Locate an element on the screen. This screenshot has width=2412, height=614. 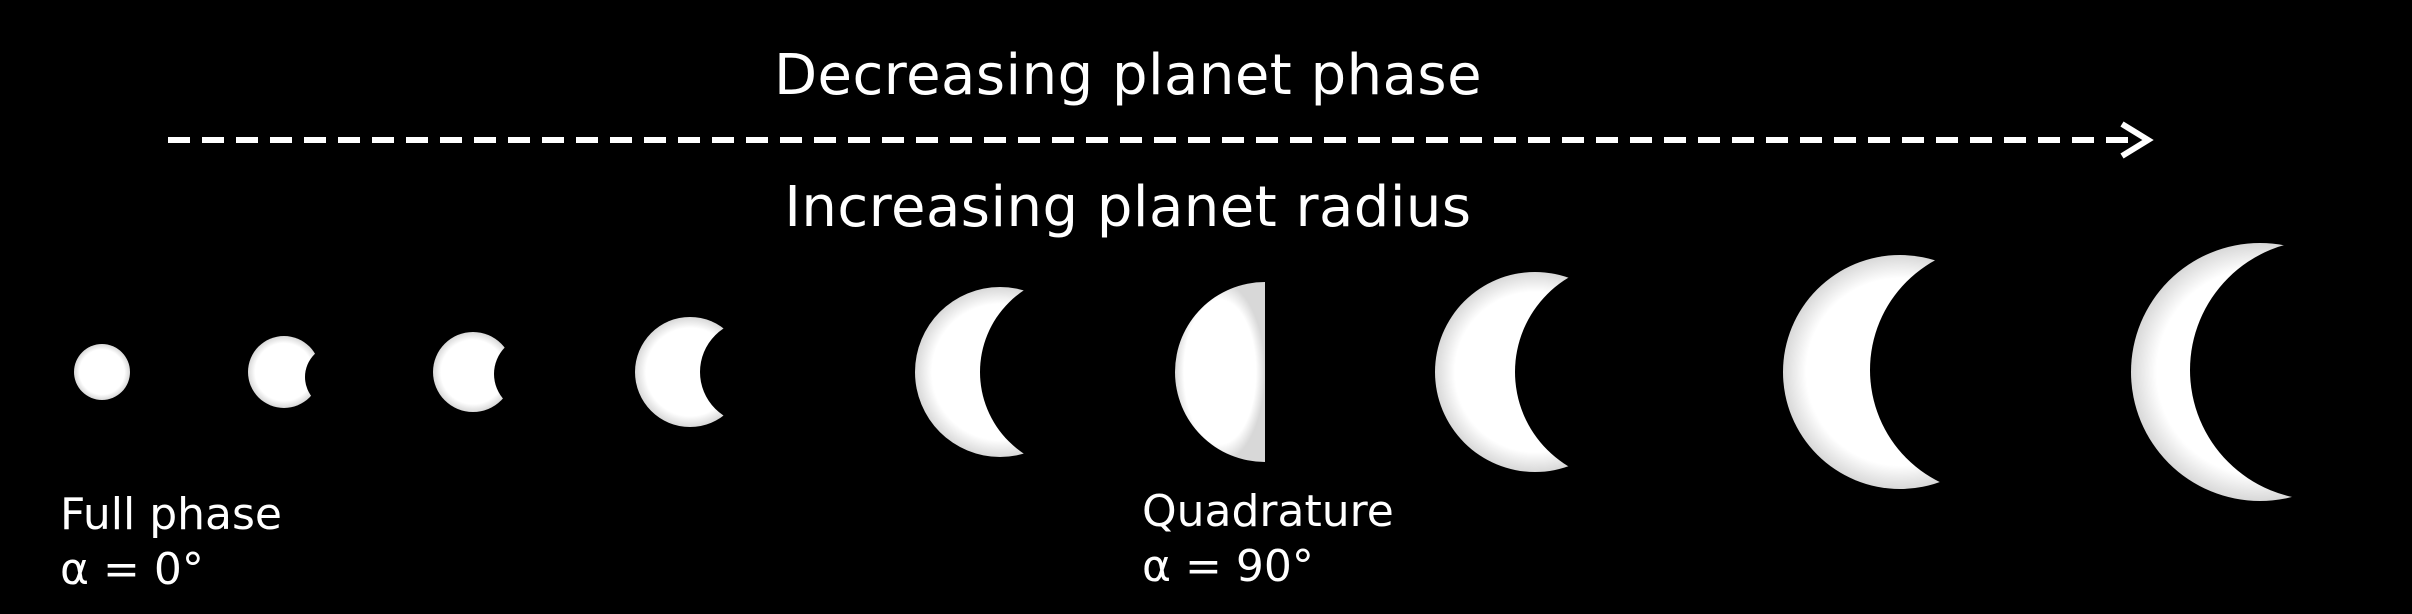
full-phase-label: Full phase α = 0° is located at coordinates (171, 542).